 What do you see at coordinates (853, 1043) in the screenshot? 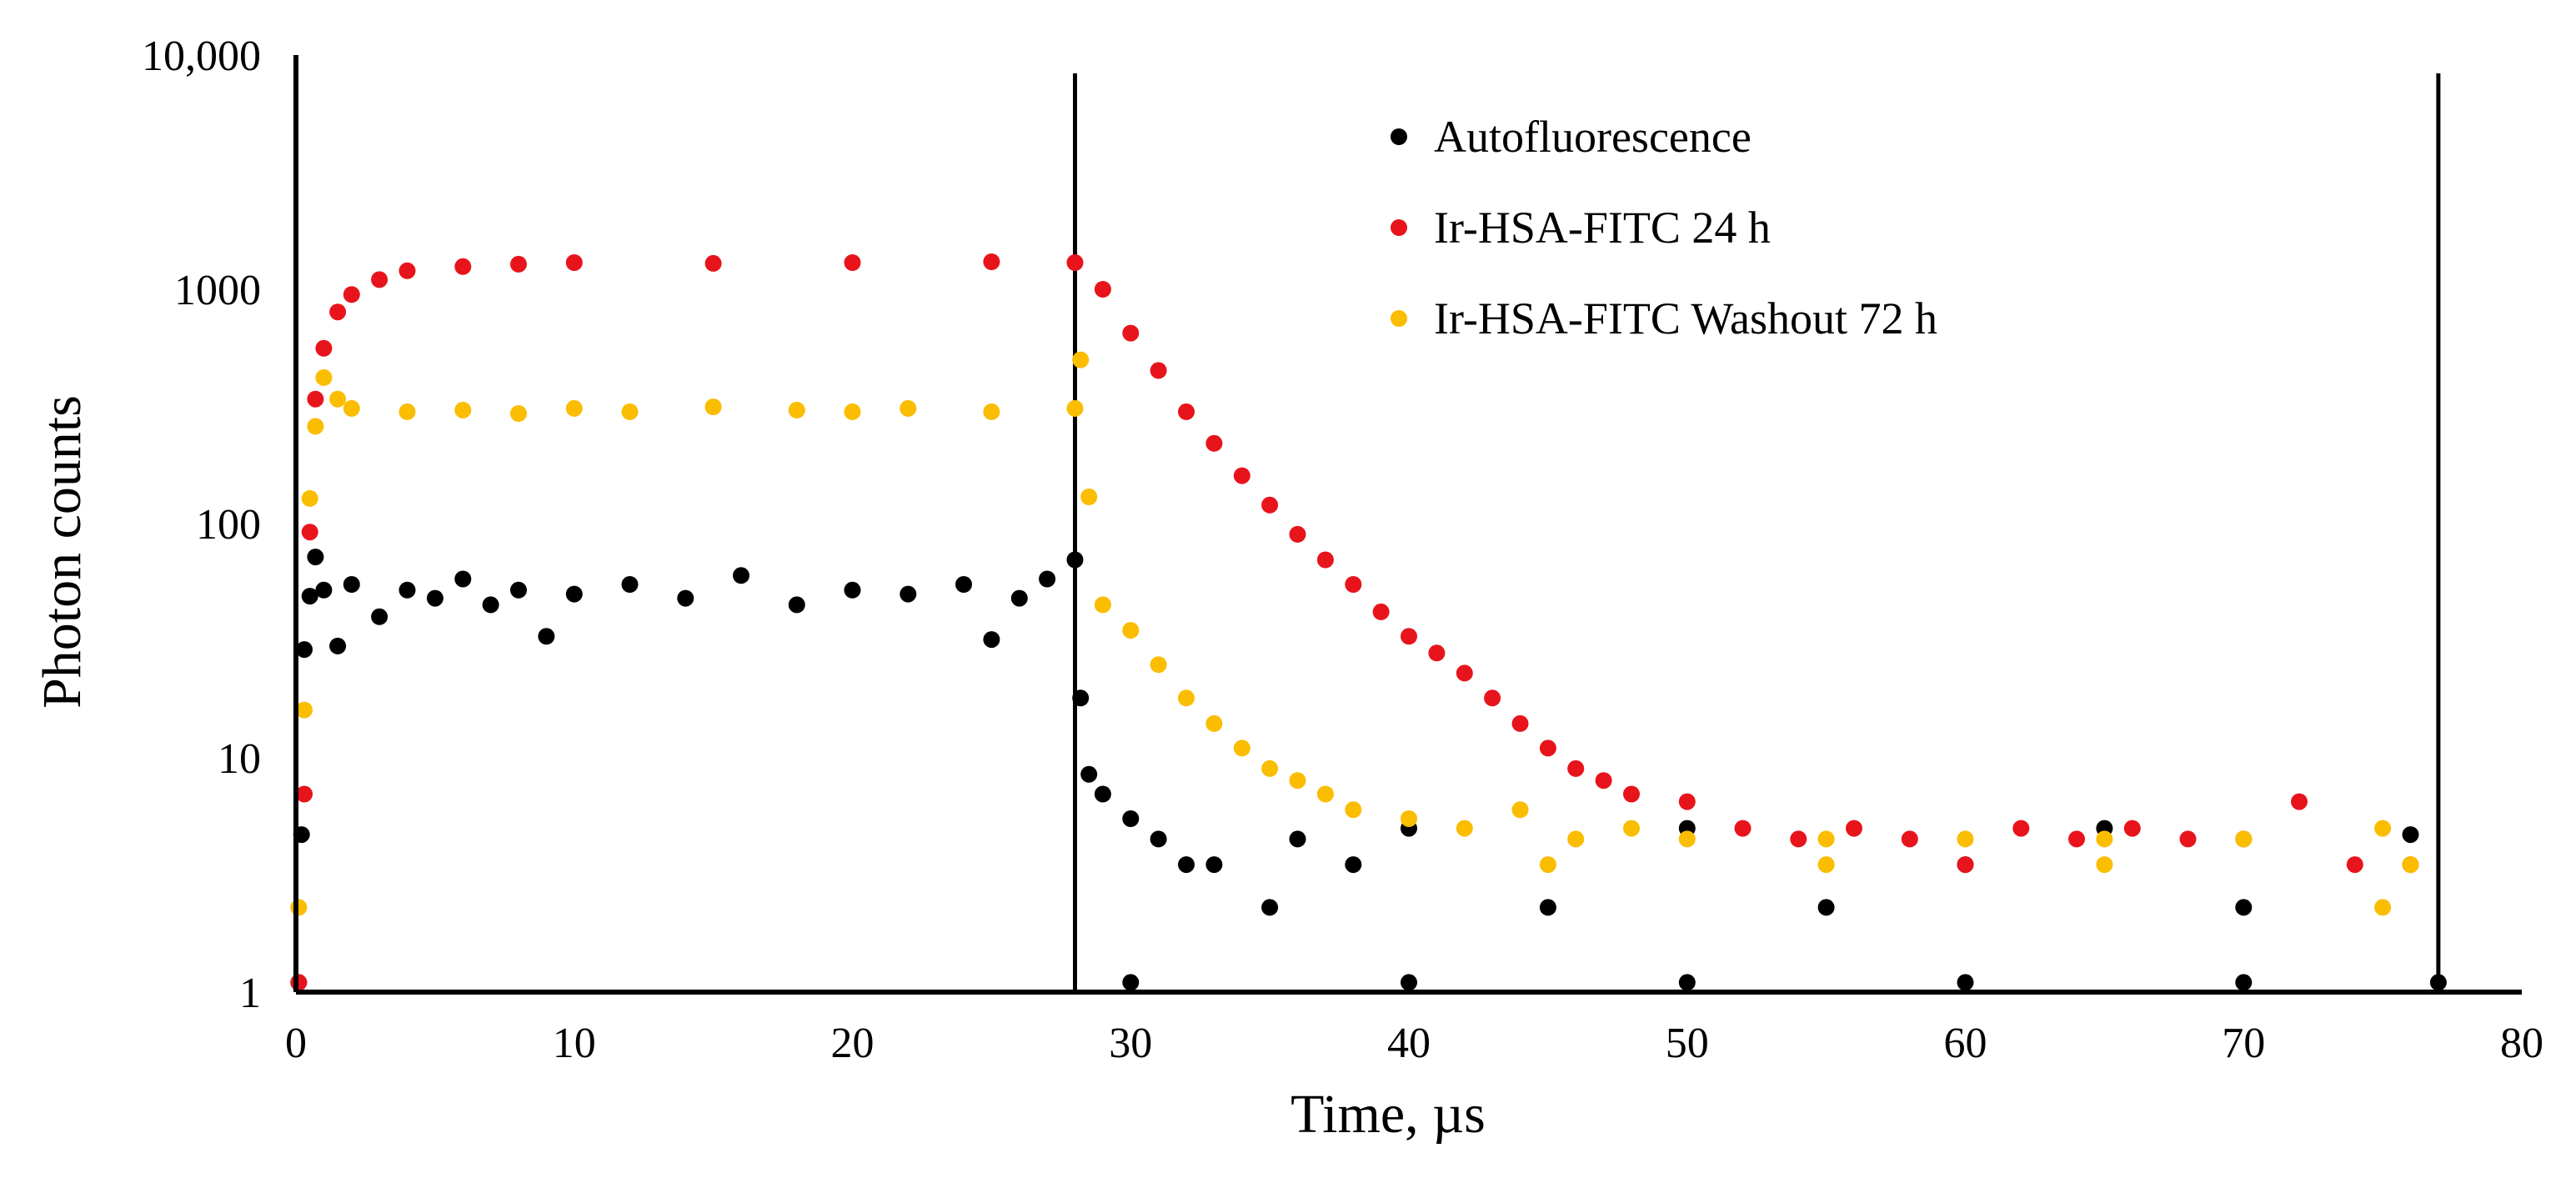
I see `x-tick-label: 20` at bounding box center [853, 1043].